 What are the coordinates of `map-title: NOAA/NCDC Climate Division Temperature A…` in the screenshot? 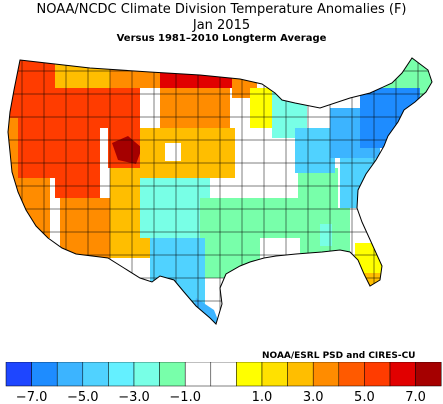 It's located at (221, 9).